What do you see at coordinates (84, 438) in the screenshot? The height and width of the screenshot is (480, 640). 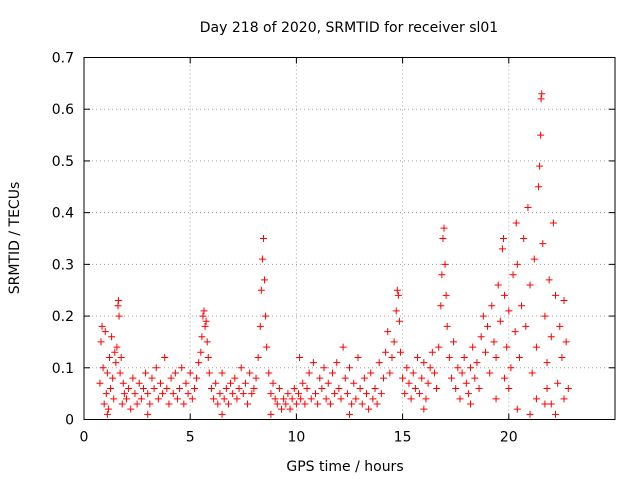 I see `x-tick-label: 0` at bounding box center [84, 438].